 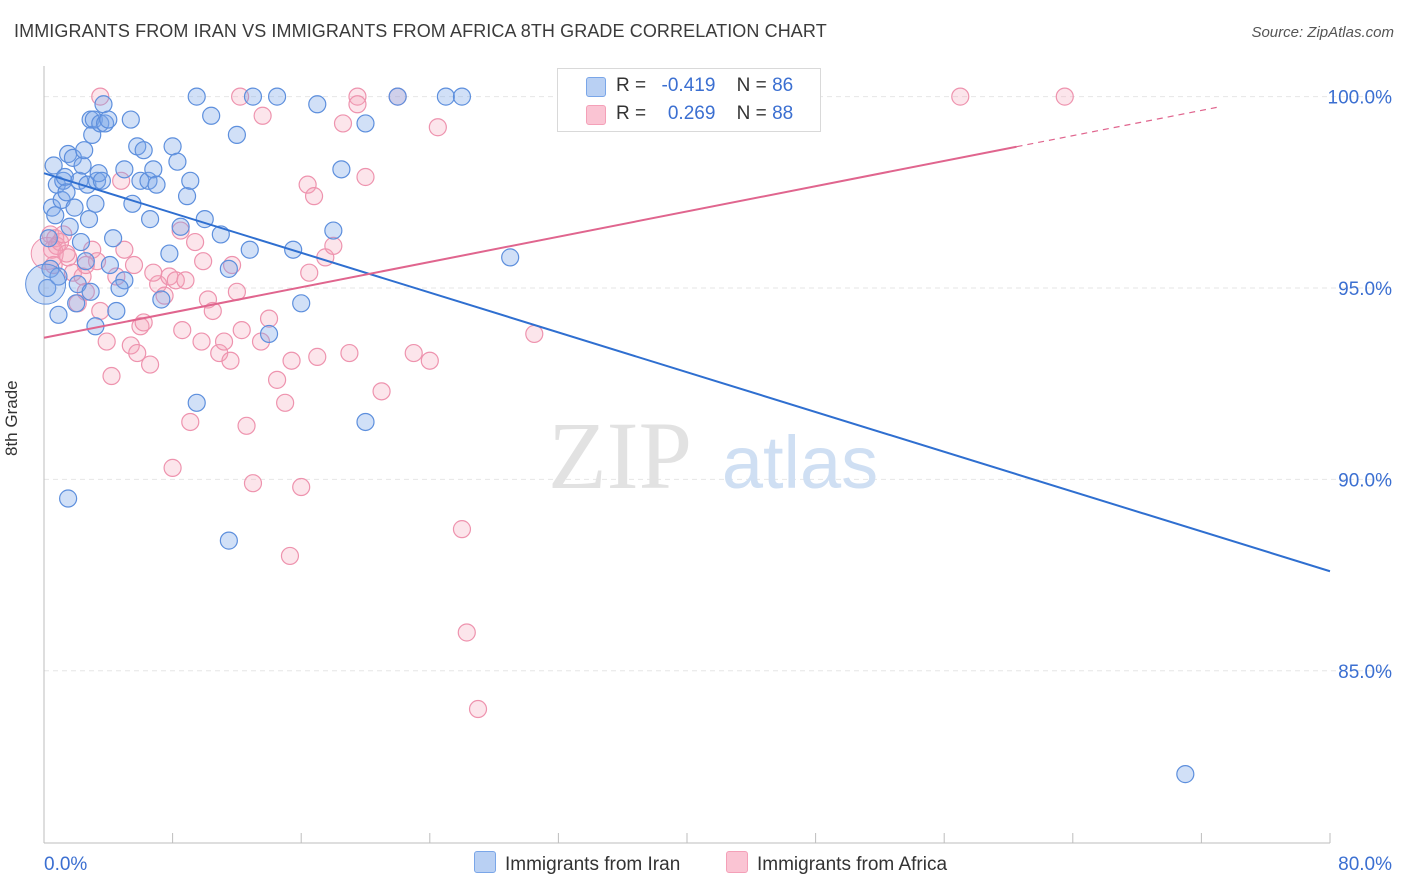 What do you see at coordinates (713, 455) in the screenshot?
I see `watermark: ZIP atlas` at bounding box center [713, 455].